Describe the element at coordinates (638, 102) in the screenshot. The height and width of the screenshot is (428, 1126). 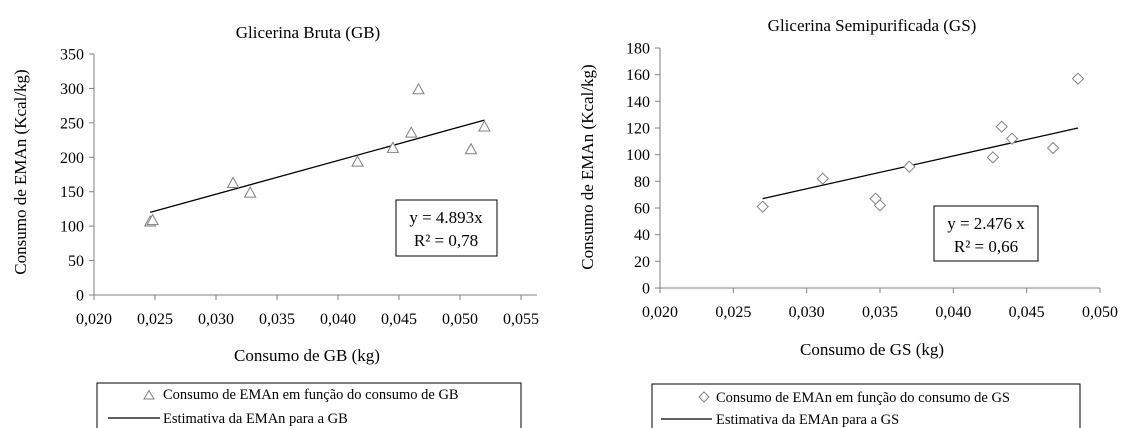
I see `y-tick-label: 140` at that location.